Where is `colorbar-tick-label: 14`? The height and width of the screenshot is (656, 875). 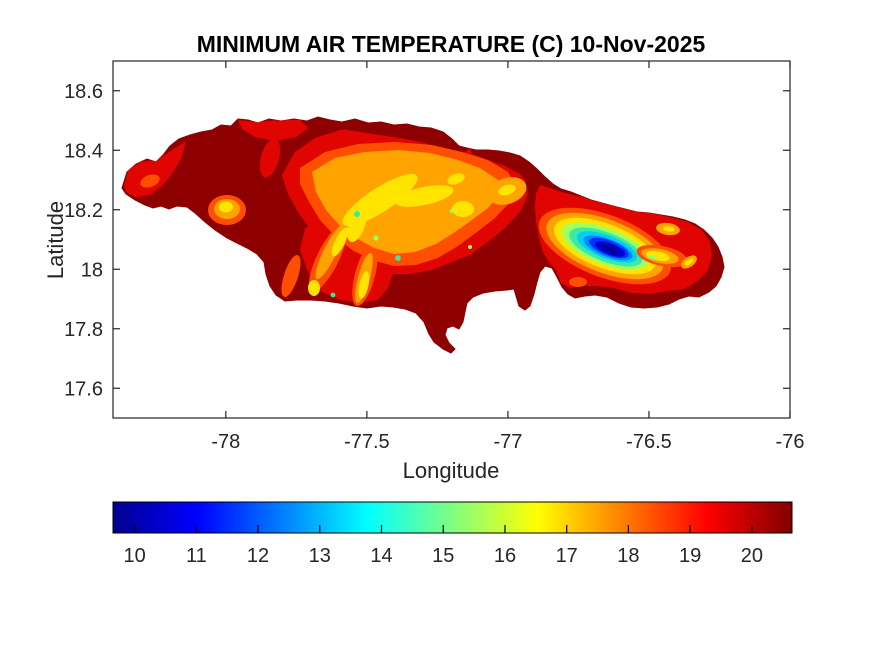 colorbar-tick-label: 14 is located at coordinates (381, 556).